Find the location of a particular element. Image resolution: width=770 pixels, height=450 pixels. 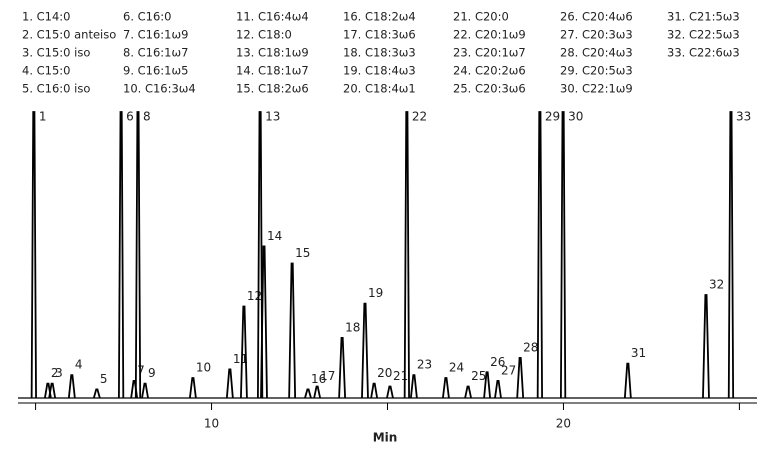

peak-label: 19 is located at coordinates (375, 293).